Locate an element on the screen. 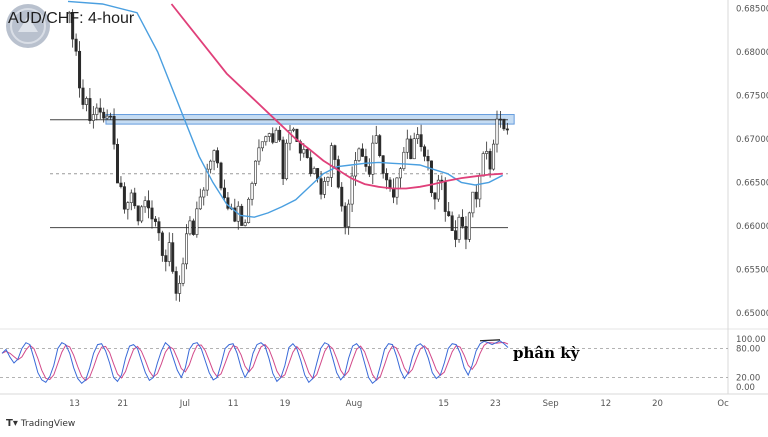 The width and height of the screenshot is (768, 437). divergence-annotation: phân kỳ is located at coordinates (546, 353).